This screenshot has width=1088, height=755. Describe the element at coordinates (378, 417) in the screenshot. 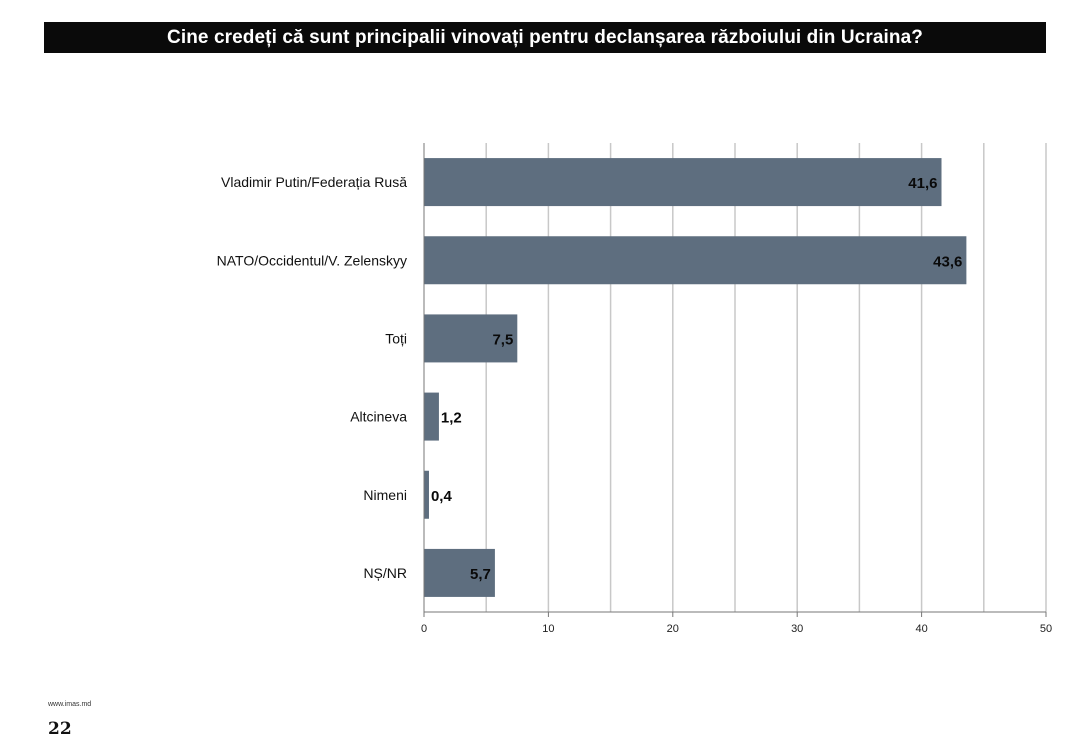

I see `category-label: Altcineva` at that location.